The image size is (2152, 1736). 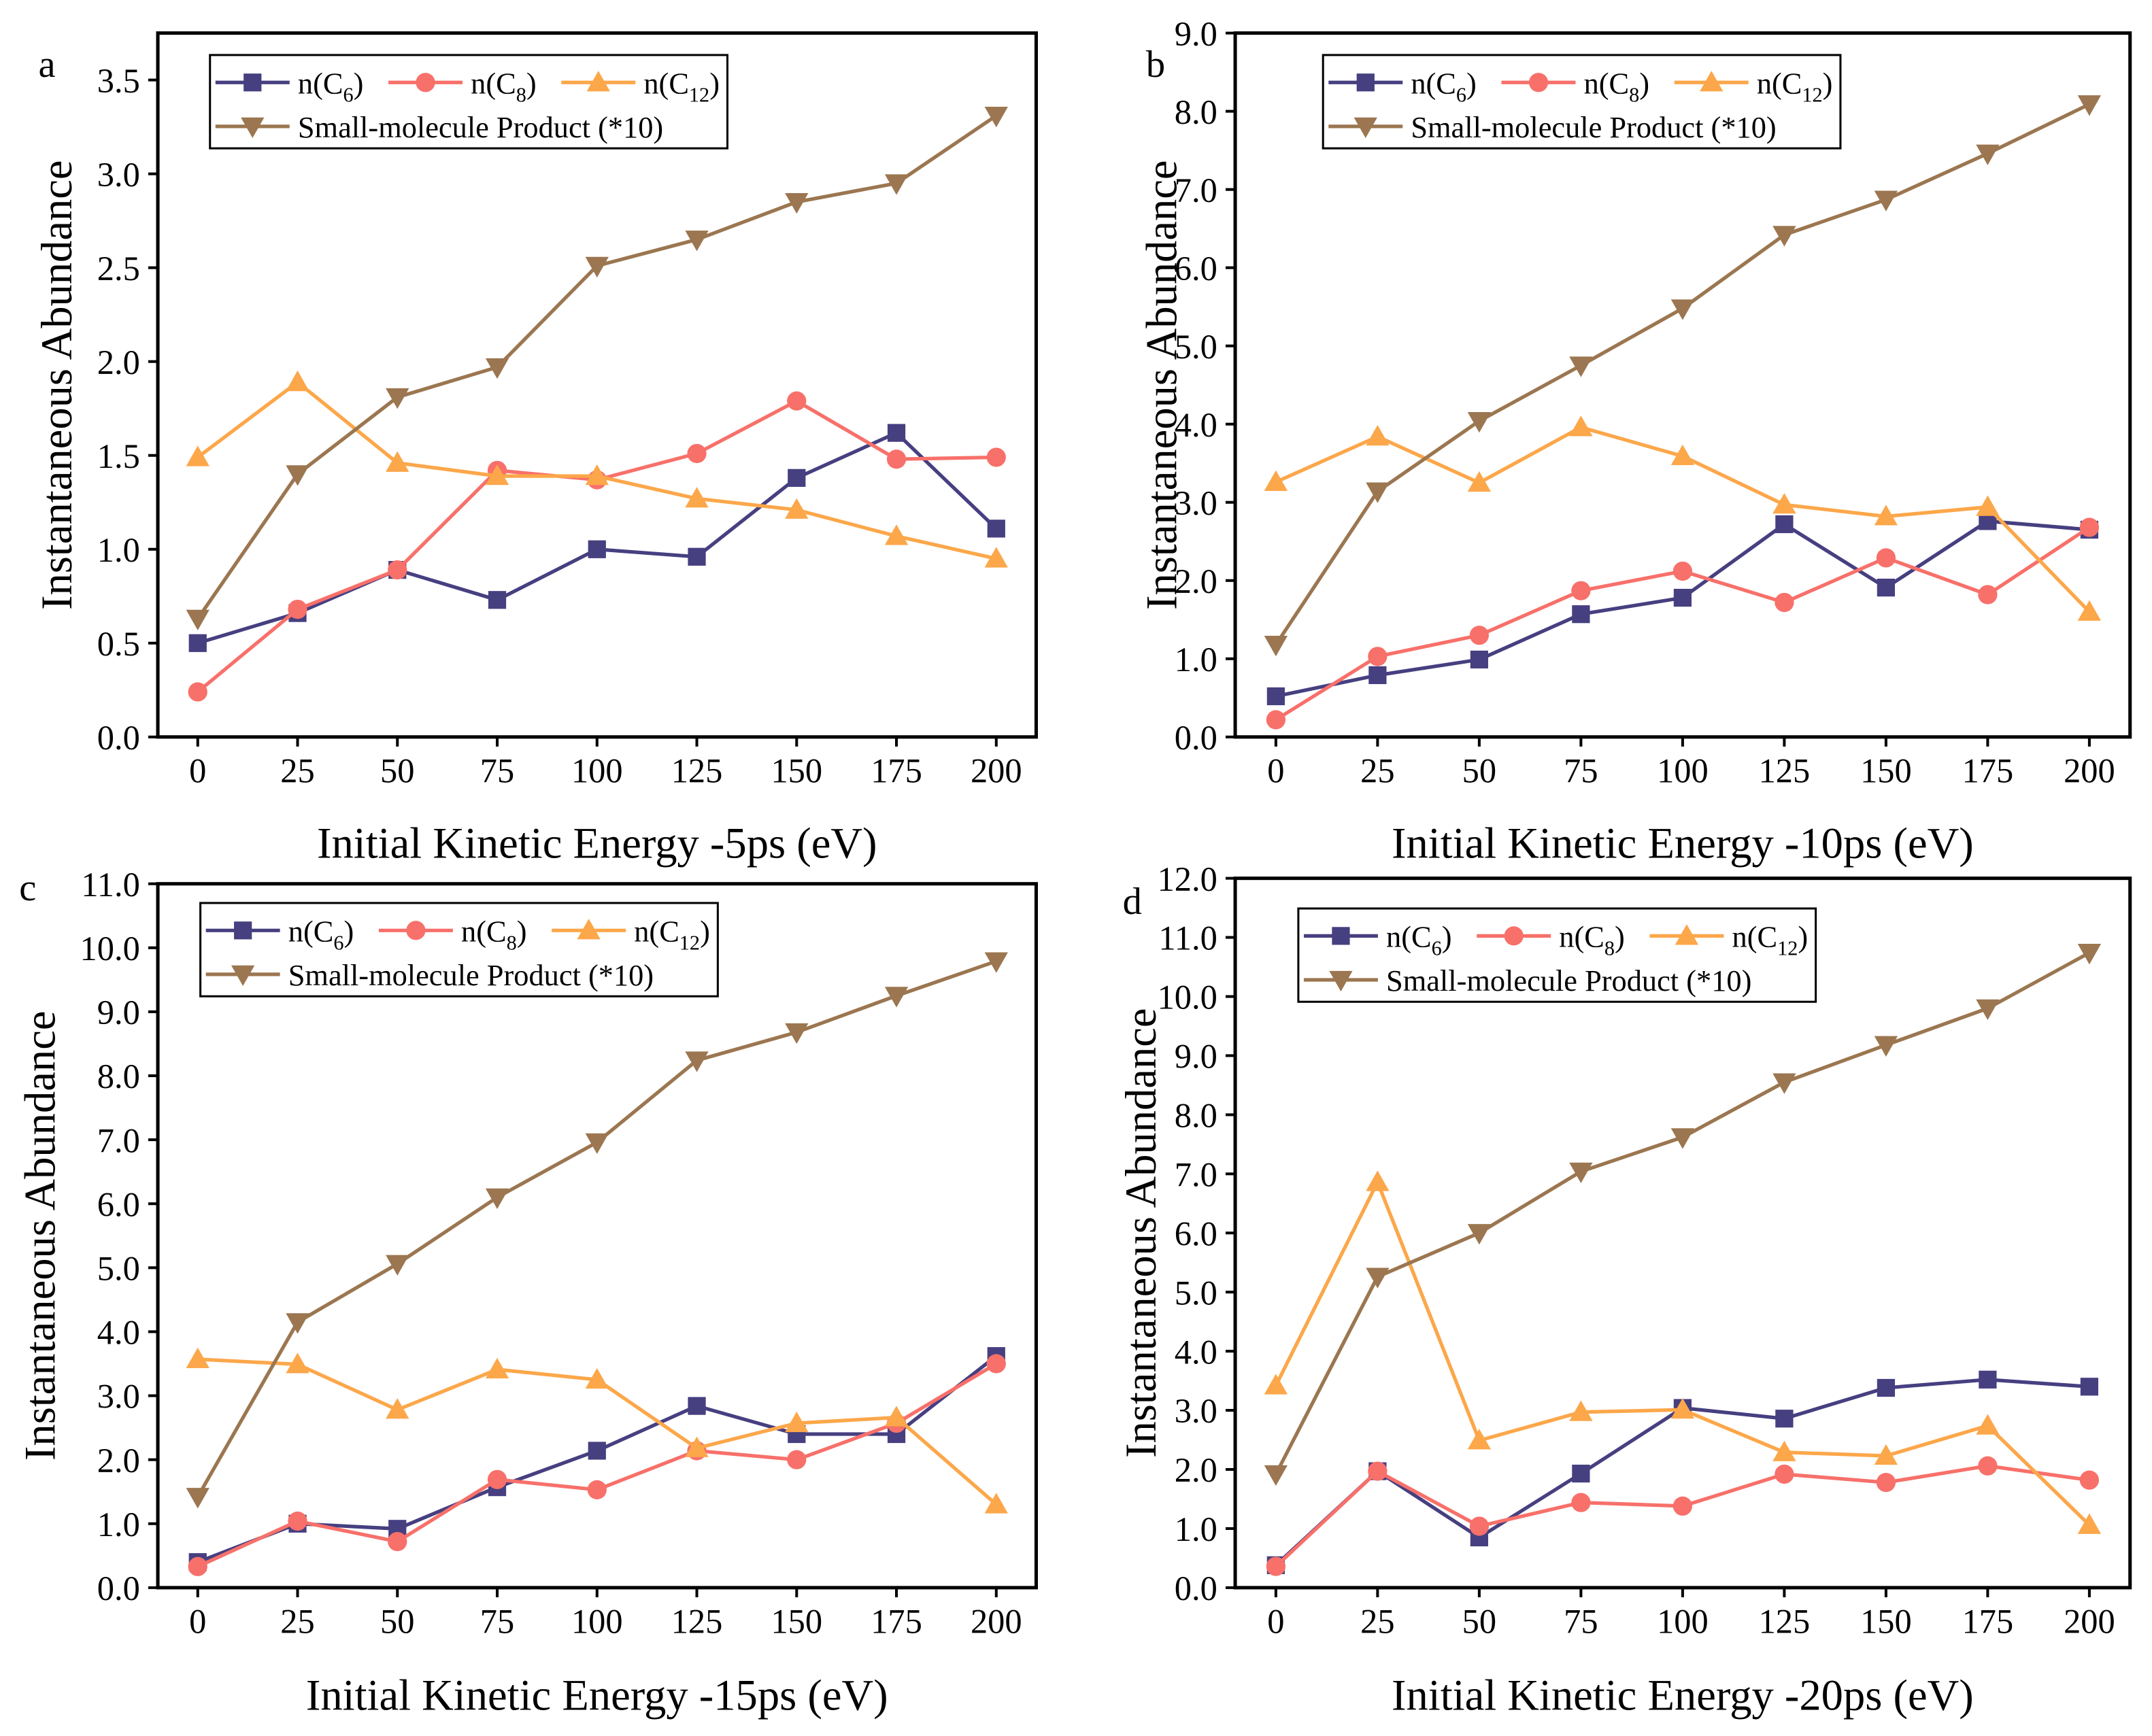 What do you see at coordinates (1196, 1588) in the screenshot?
I see `y-tick-label: 0.0` at bounding box center [1196, 1588].